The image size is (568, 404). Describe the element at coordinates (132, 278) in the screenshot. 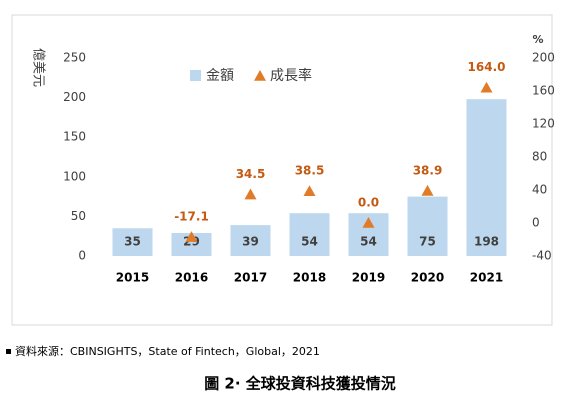

I see `x-tick-label: 2015` at that location.